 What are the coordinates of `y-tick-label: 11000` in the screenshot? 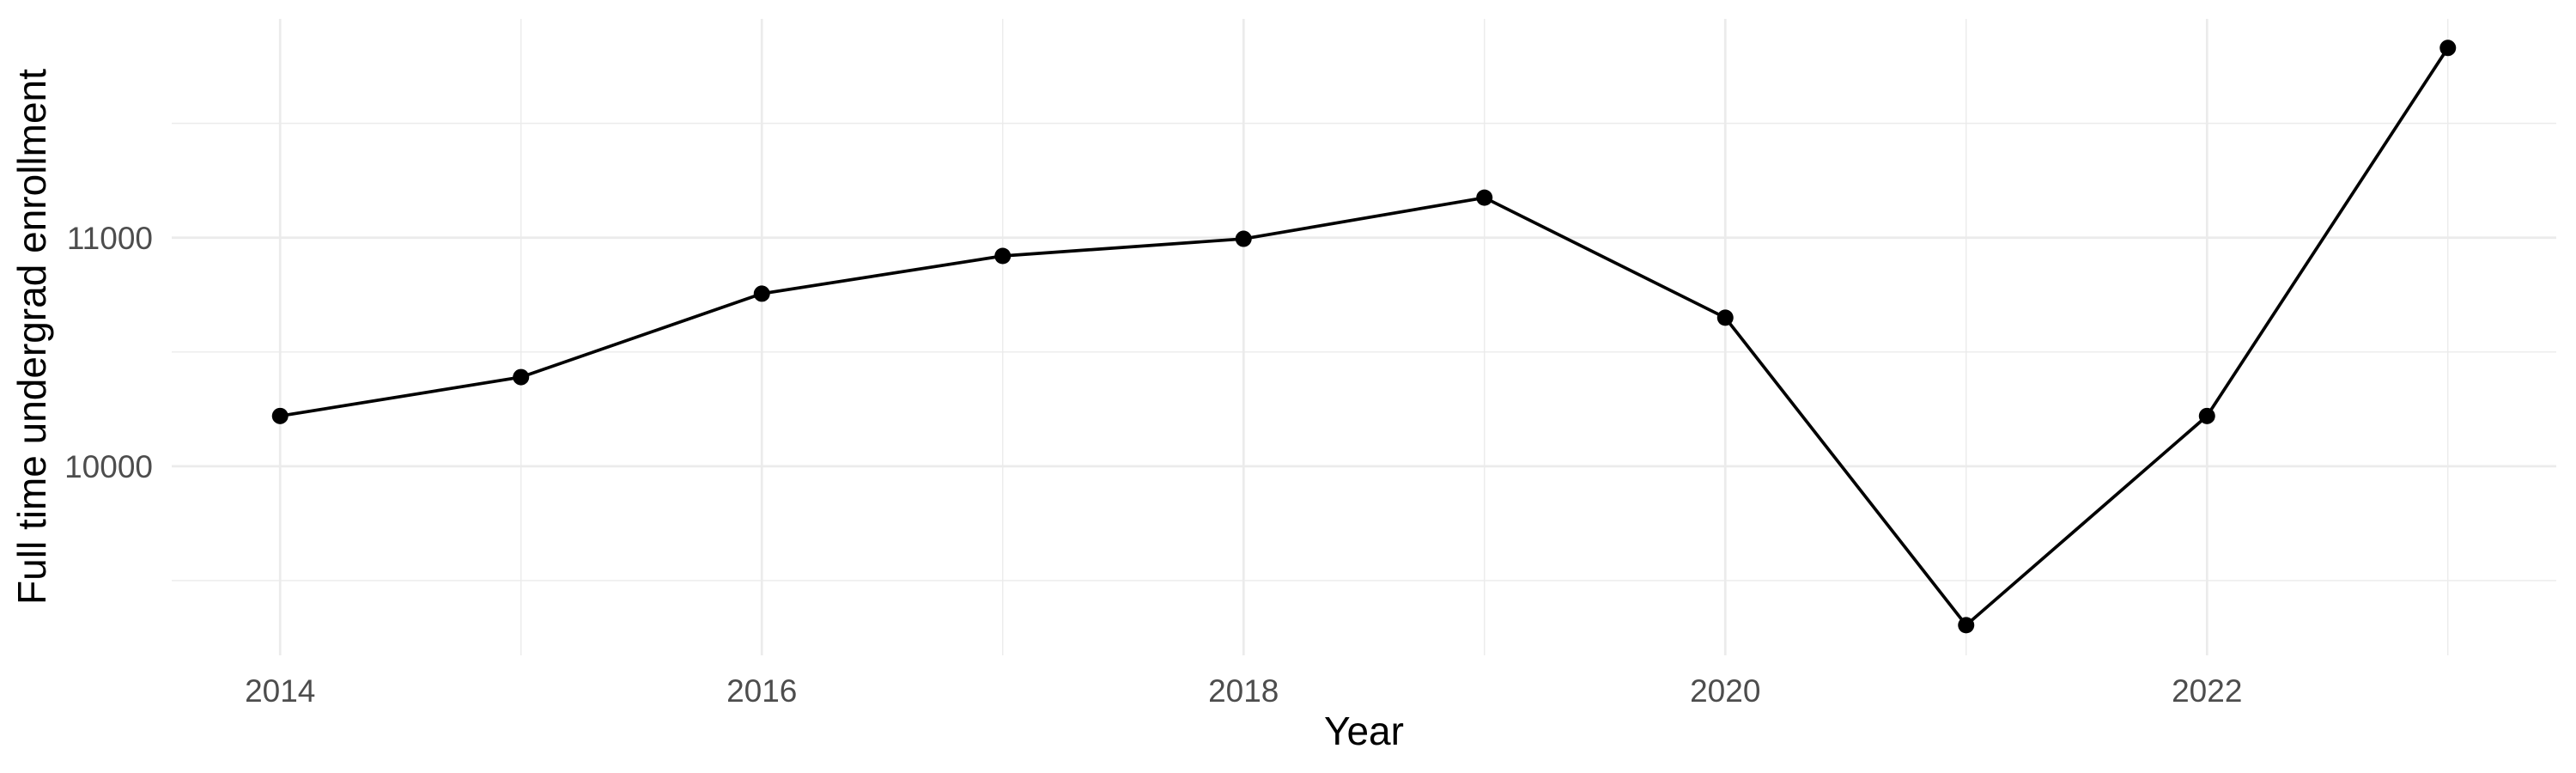 It's located at (109, 238).